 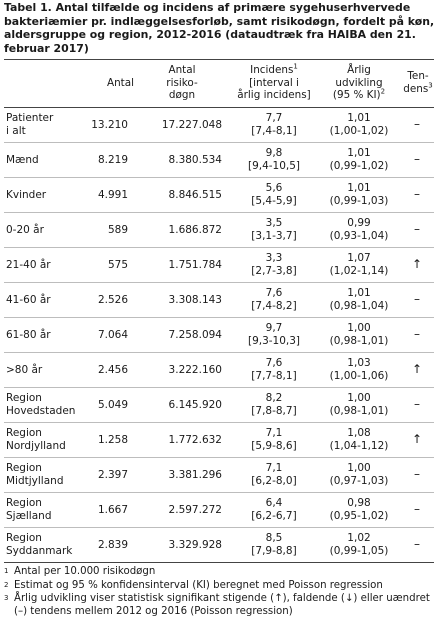 I want to click on cell-arlig-udvikling: 1,01 (0,99-1,03), so click(x=359, y=194).